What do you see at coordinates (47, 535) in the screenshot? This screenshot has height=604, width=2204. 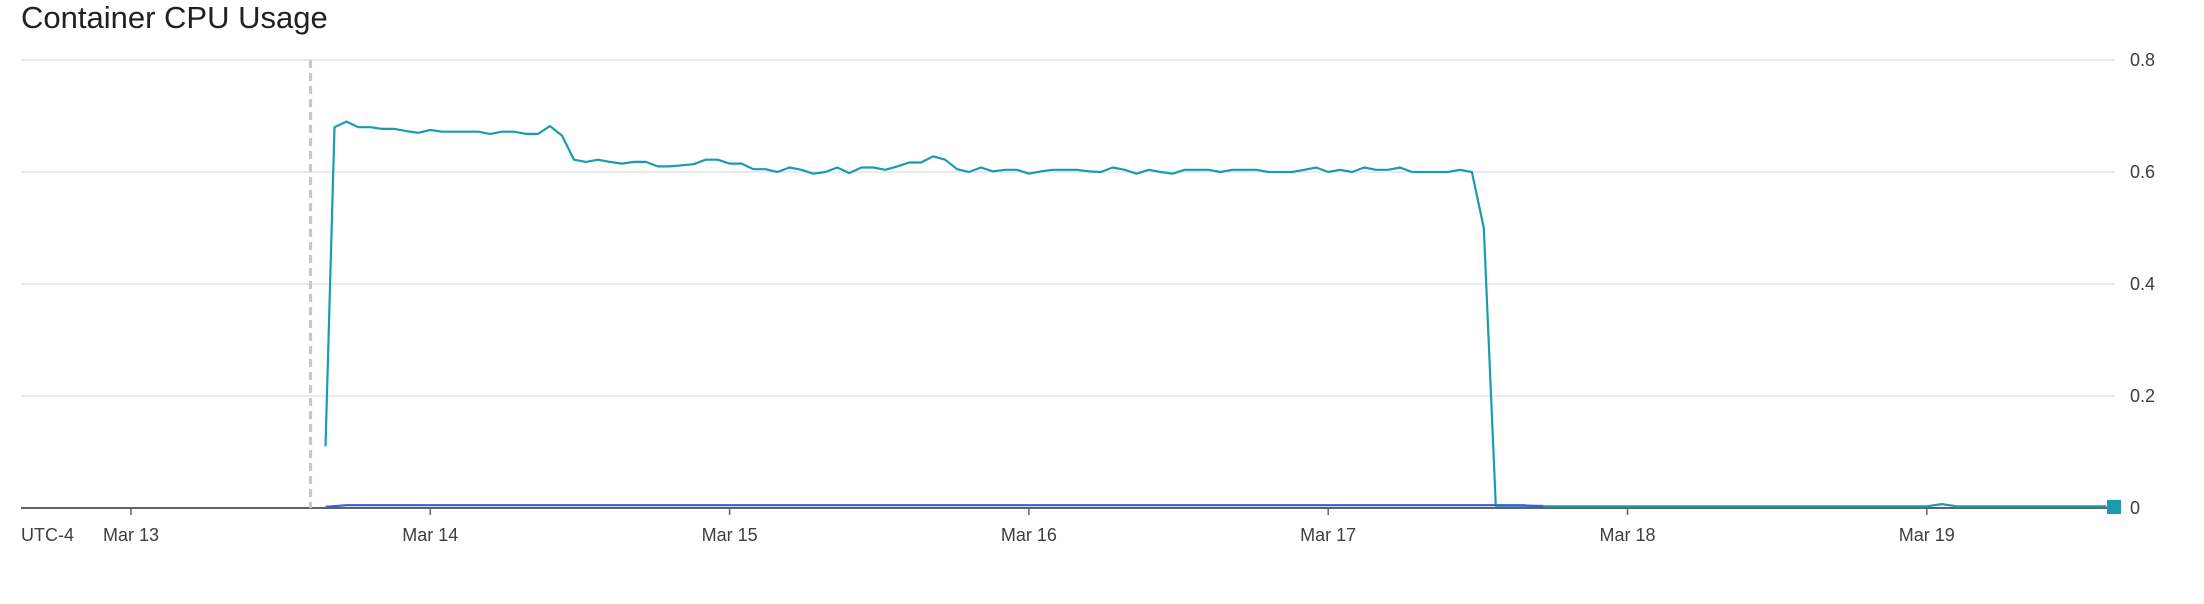 I see `timezone-label: UTC-4` at bounding box center [47, 535].